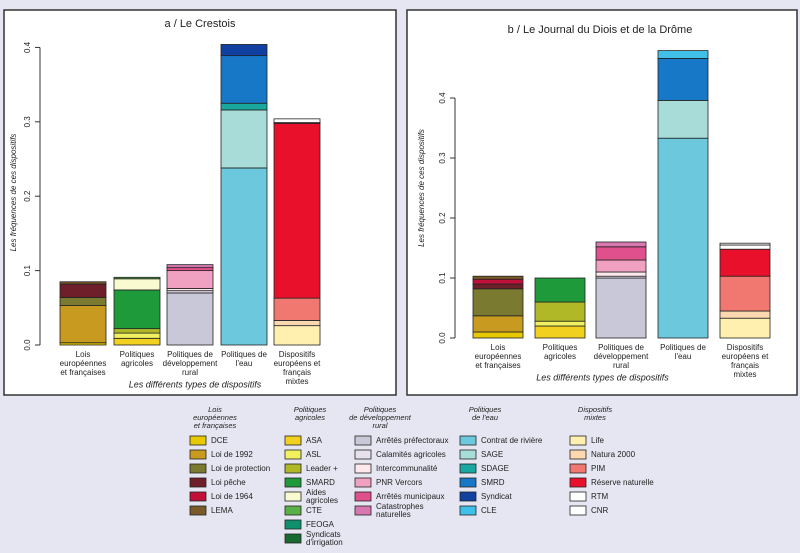 Image resolution: width=800 pixels, height=553 pixels. I want to click on legend-label: Natura 2000, so click(613, 454).